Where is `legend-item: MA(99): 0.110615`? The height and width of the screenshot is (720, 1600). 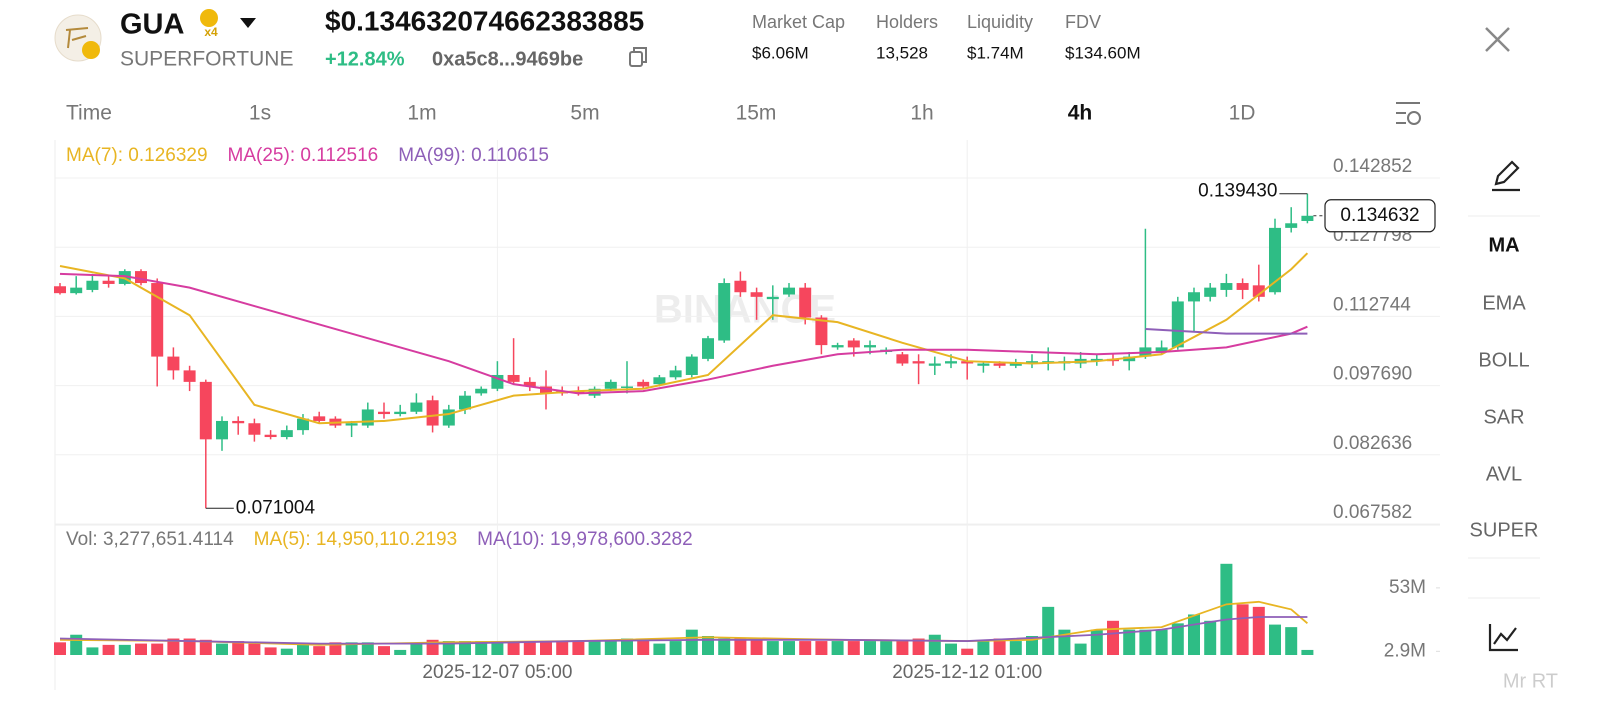
legend-item: MA(99): 0.110615 is located at coordinates (473, 155).